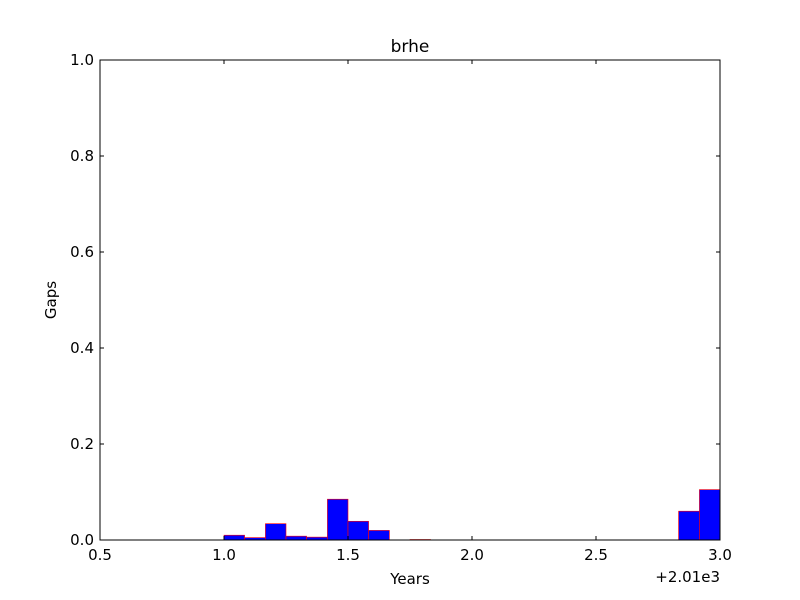 The width and height of the screenshot is (800, 600). What do you see at coordinates (410, 47) in the screenshot?
I see `chart-title: brhe` at bounding box center [410, 47].